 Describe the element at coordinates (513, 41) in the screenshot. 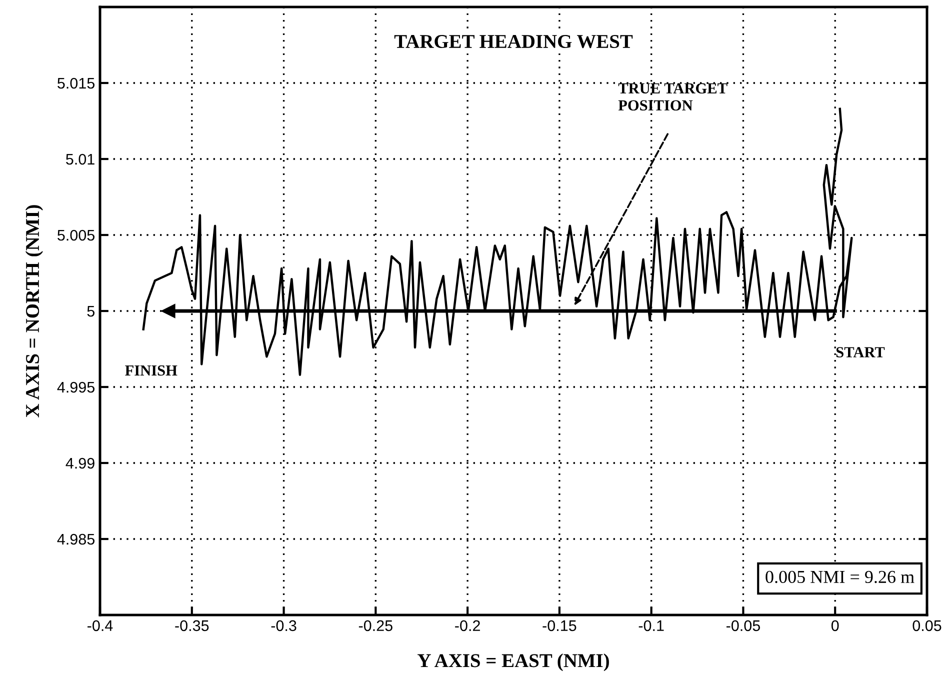

I see `text: TARGET HEADING WEST` at that location.